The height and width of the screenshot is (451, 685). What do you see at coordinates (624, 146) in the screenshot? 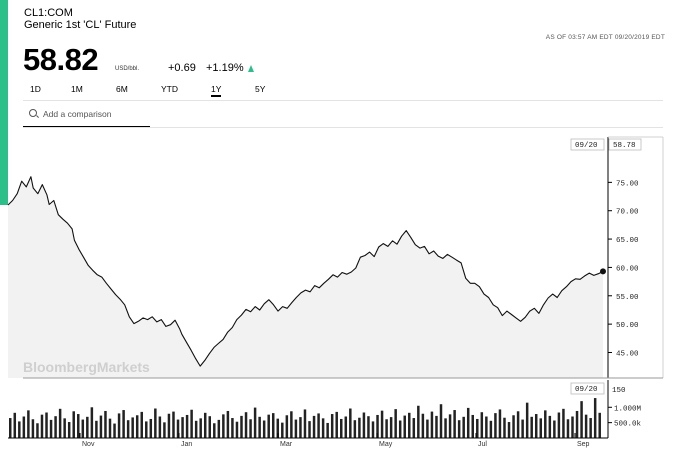
I see `last-value-label: 58.78` at bounding box center [624, 146].